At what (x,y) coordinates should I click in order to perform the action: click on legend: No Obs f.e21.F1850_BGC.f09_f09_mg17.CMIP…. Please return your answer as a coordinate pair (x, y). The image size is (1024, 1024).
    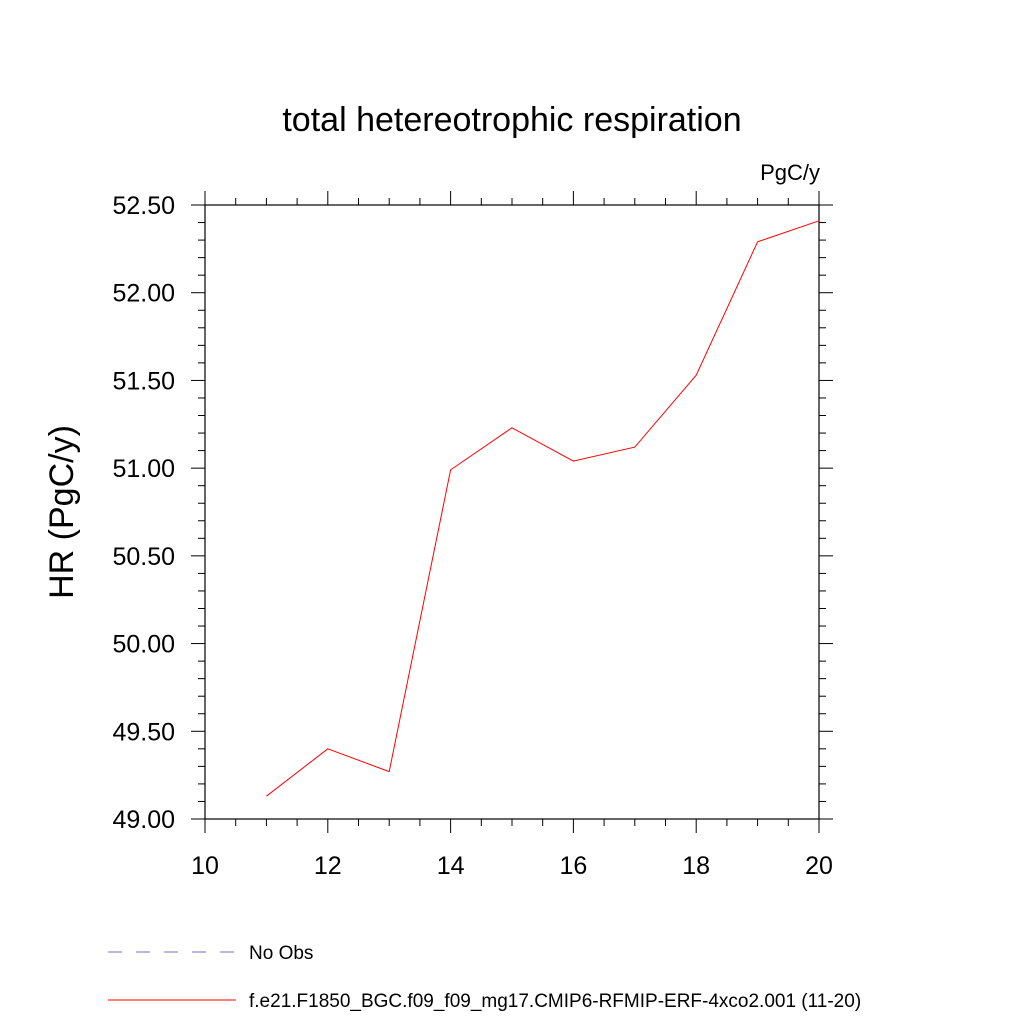
    Looking at the image, I should click on (484, 977).